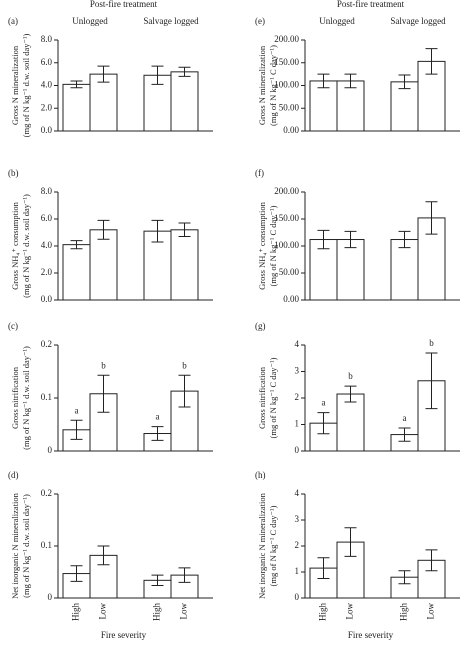 This screenshot has height=645, width=474. I want to click on y-tick-label: 8.0, so click(47, 39).